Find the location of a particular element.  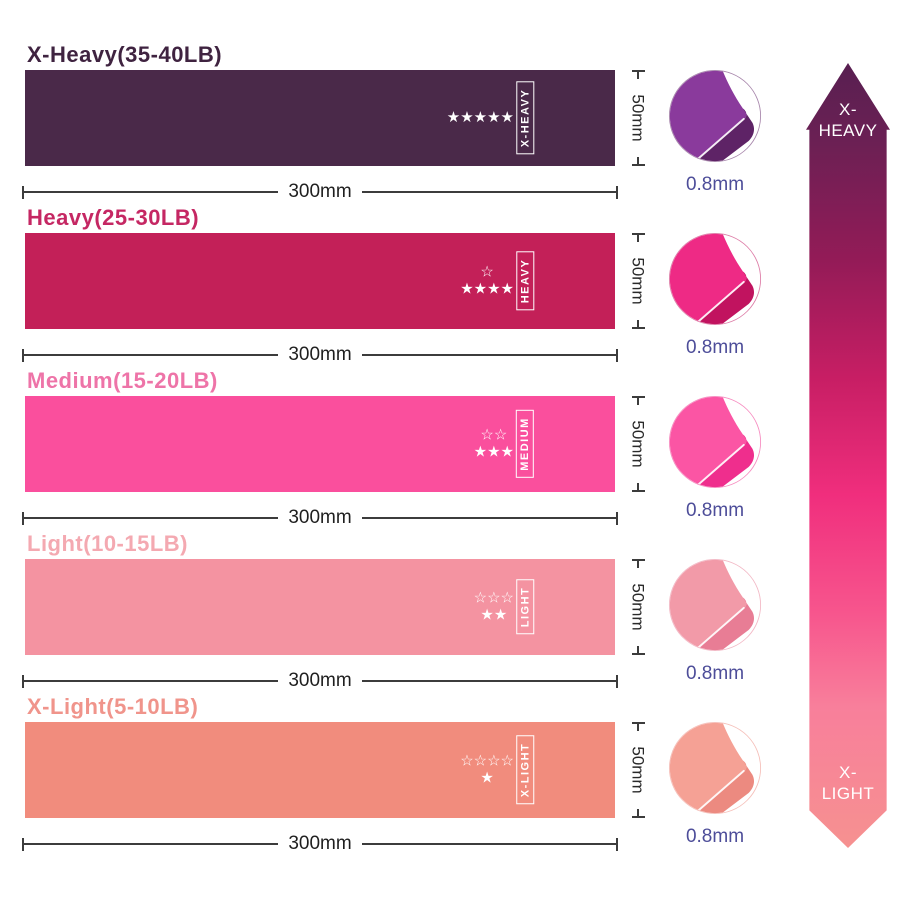

thickness-column: 0.8mm 0.8mm is located at coordinates (715, 441).